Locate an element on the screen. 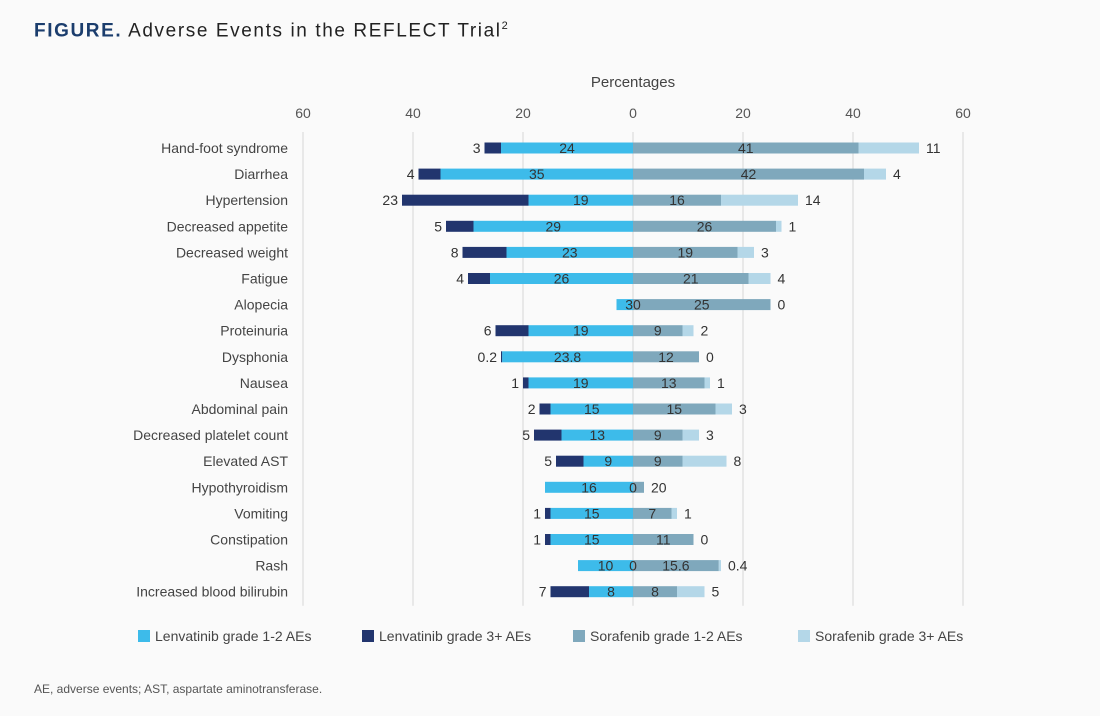 The height and width of the screenshot is (716, 1100). value-label-sorafenib-grade-3: 4 is located at coordinates (897, 174).